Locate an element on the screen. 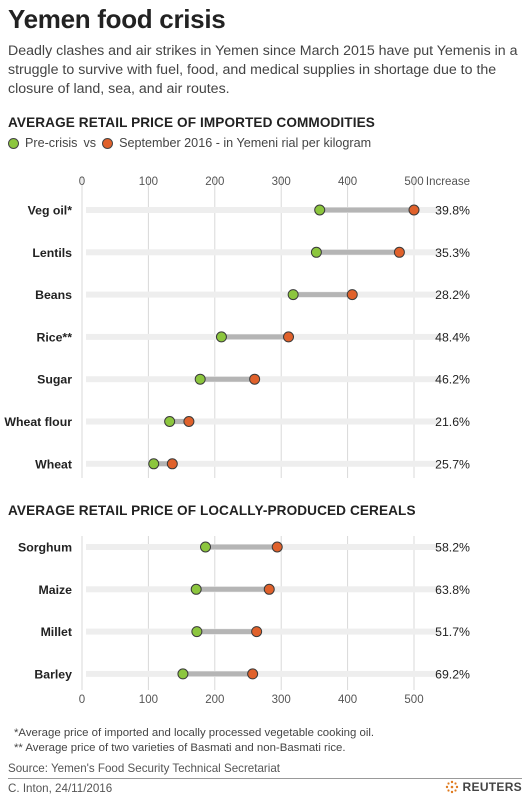 This screenshot has height=799, width=530. increase-value: 35.3% is located at coordinates (452, 253).